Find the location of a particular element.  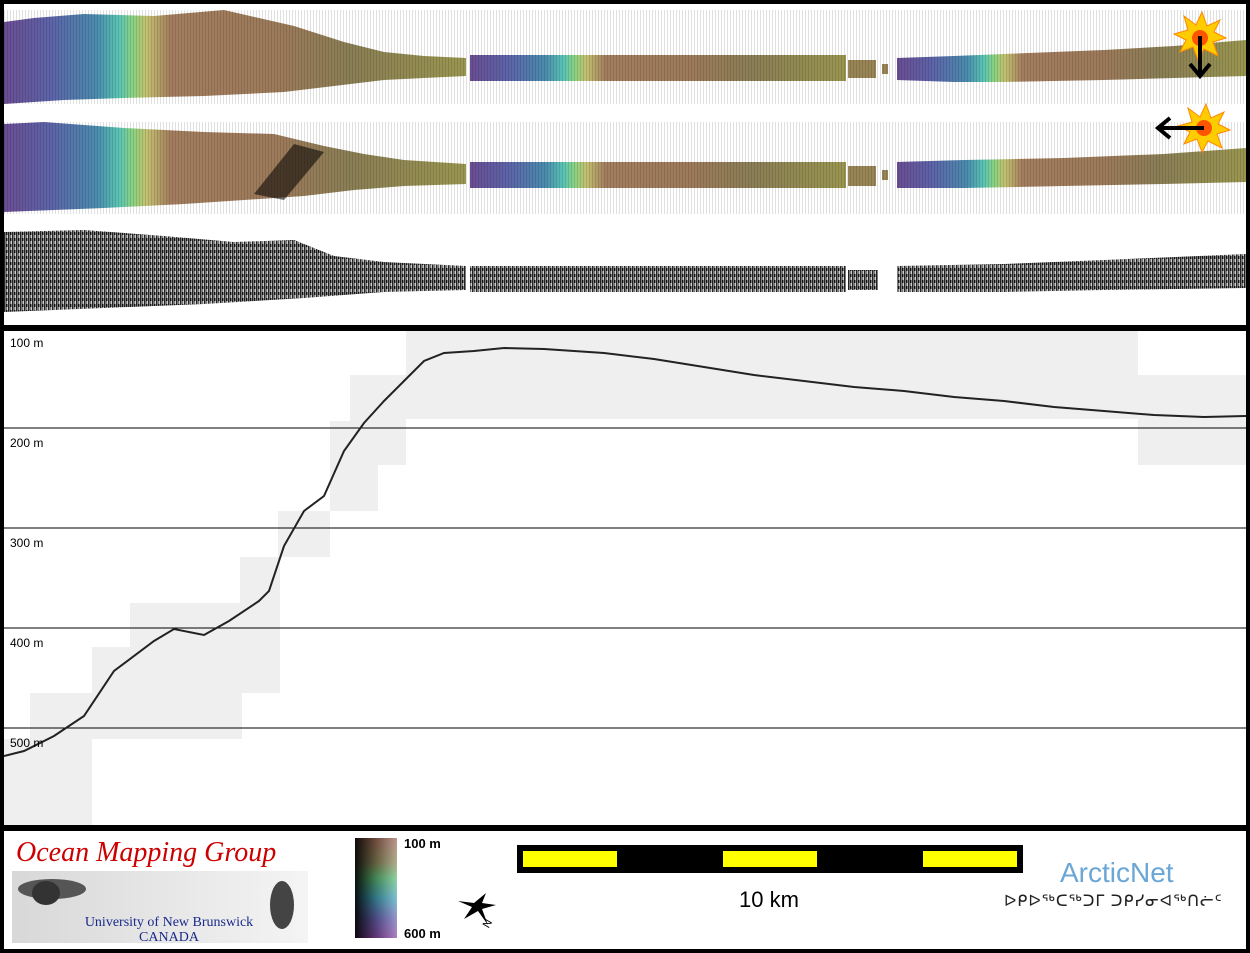

relief-strip-east is located at coordinates (625, 168).